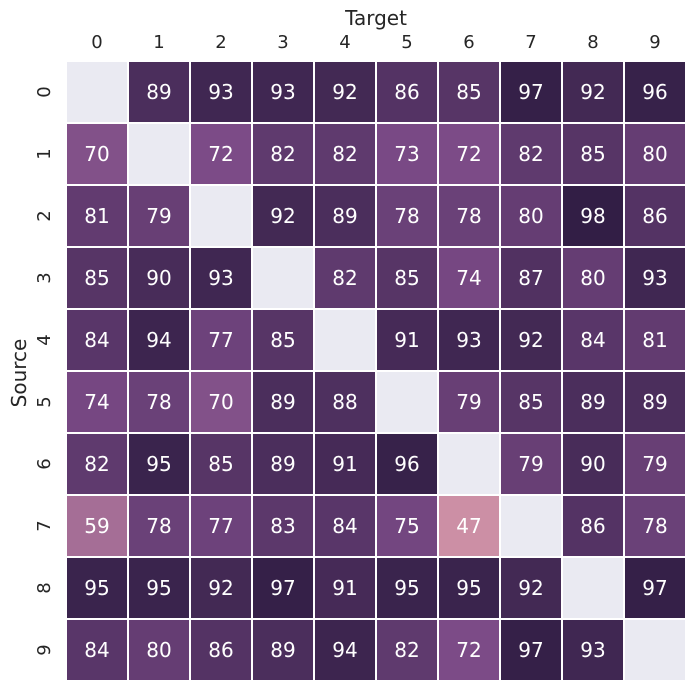 The height and width of the screenshot is (691, 695). I want to click on cell-value-label: 86, so click(654, 216).